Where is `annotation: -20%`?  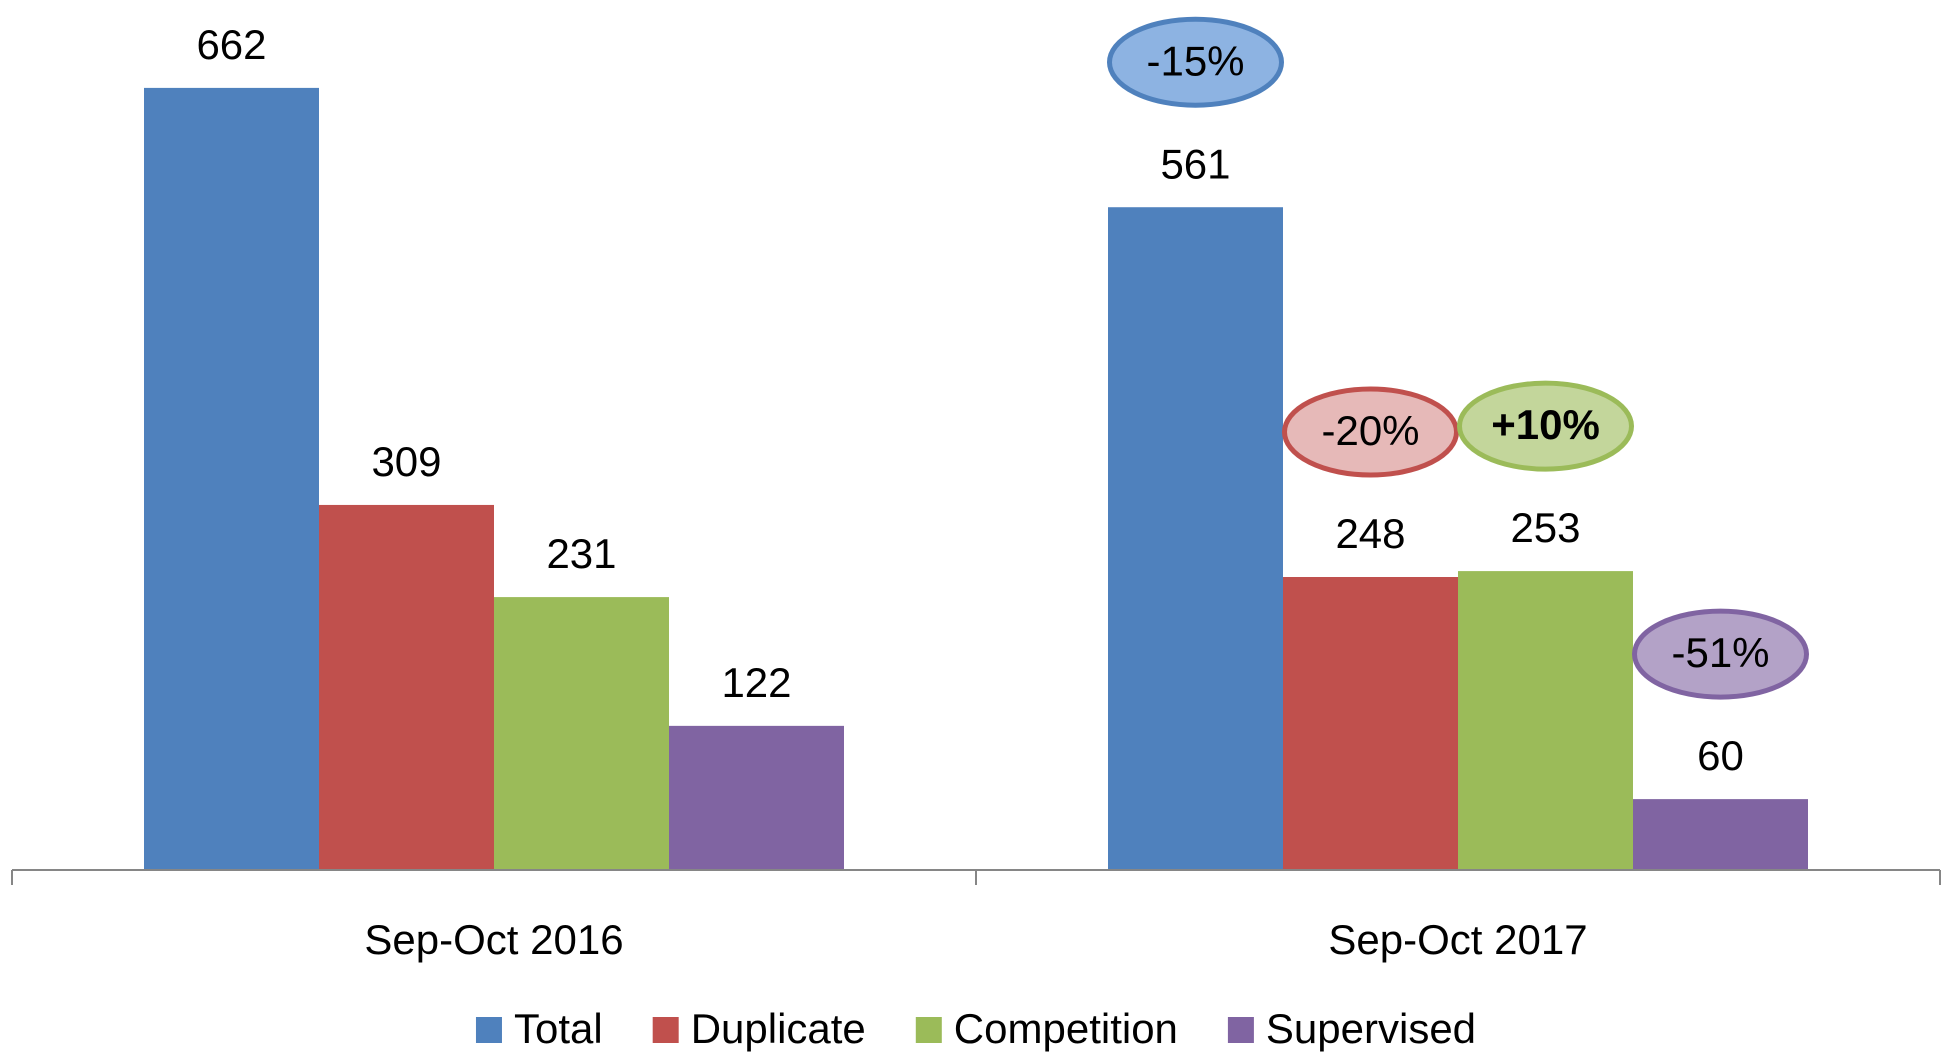
annotation: -20% is located at coordinates (1370, 430).